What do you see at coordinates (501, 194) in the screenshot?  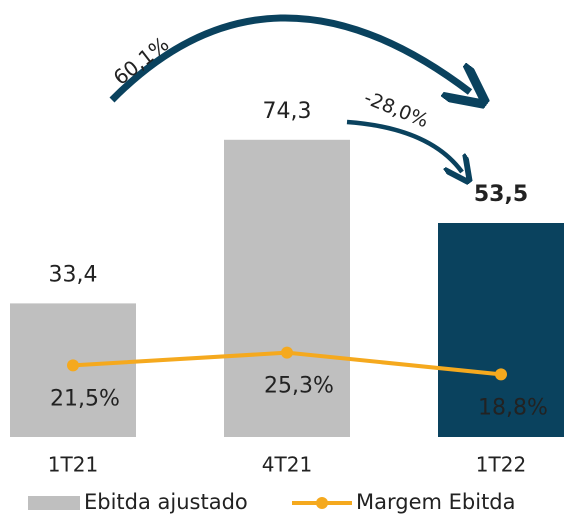 I see `bar-value-label: 53,5` at bounding box center [501, 194].